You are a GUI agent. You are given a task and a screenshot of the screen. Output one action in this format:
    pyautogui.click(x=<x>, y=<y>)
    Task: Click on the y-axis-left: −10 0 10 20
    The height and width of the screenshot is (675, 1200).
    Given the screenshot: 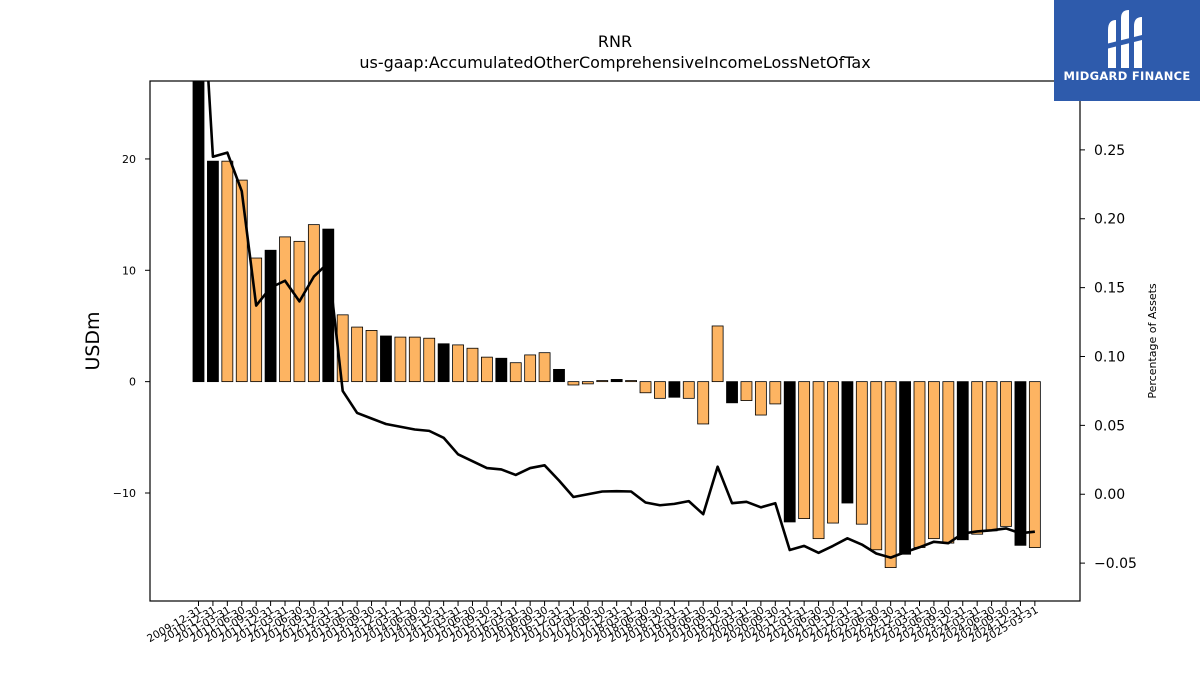 What is the action you would take?
    pyautogui.click(x=131, y=326)
    